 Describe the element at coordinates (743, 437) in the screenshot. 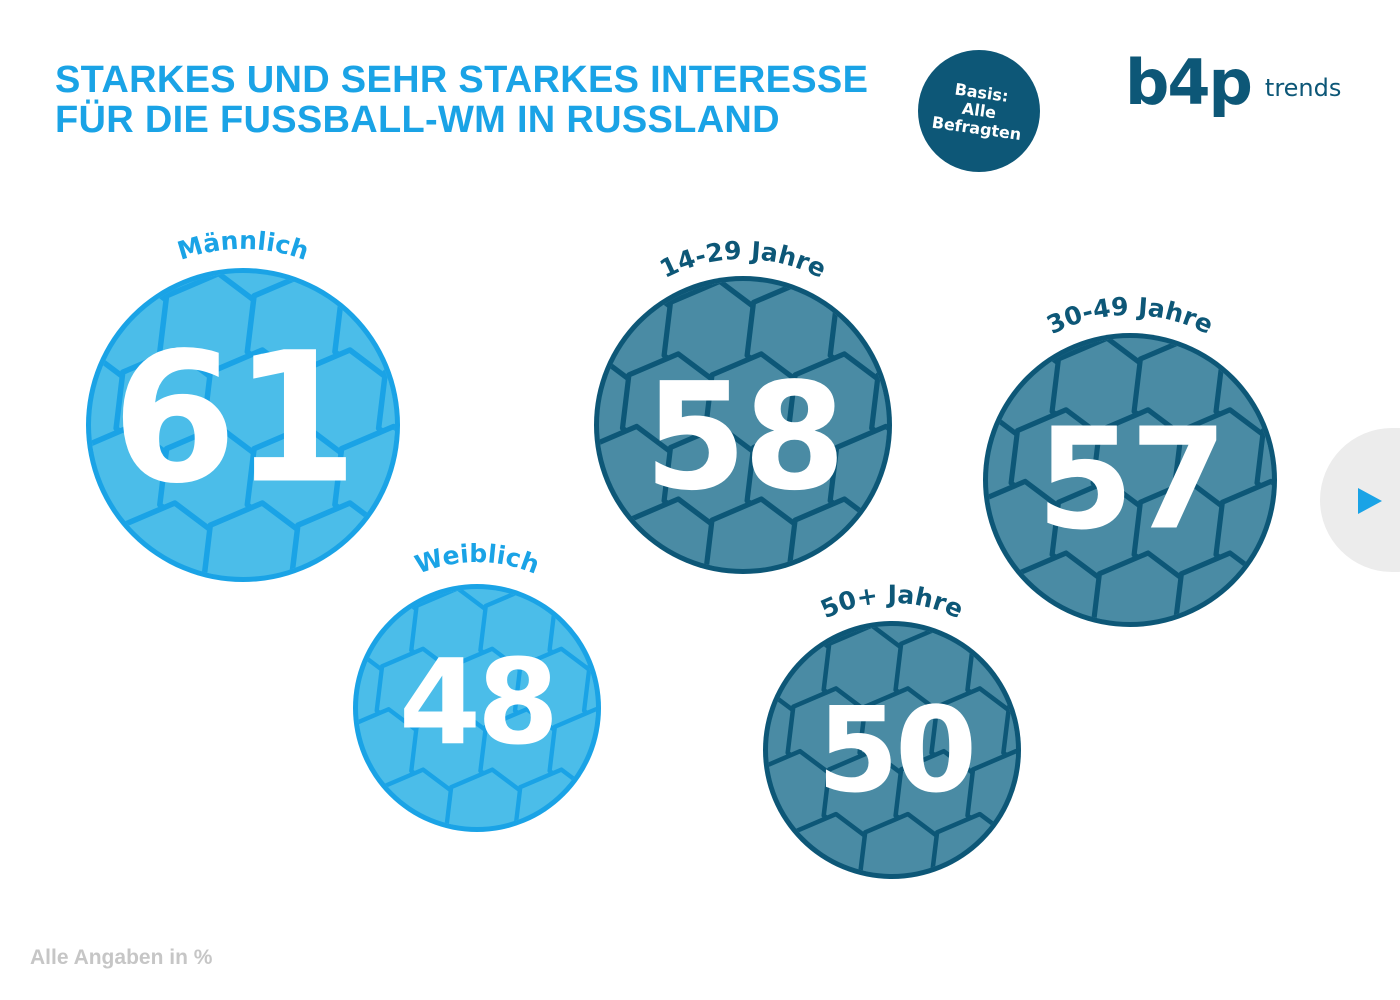

I see `bubble-value: 58` at that location.